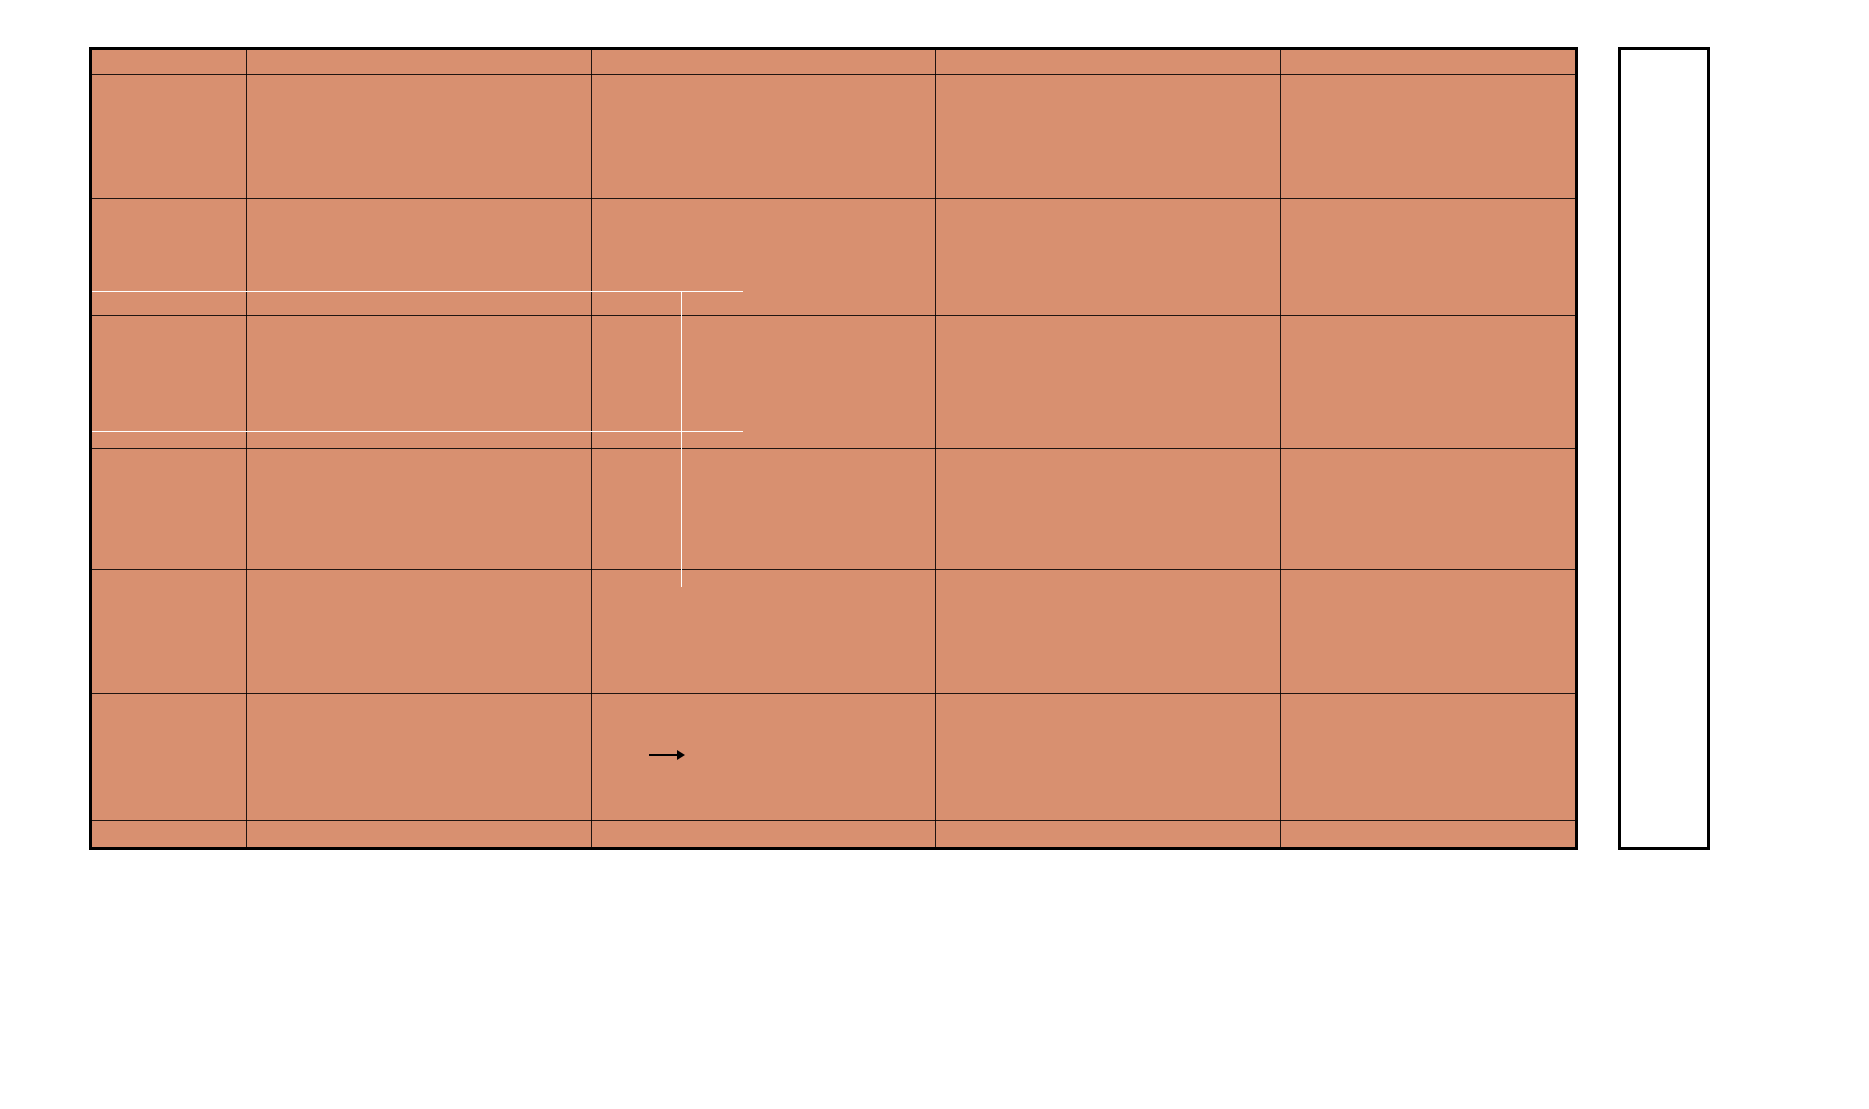 The image size is (1869, 1109). Describe the element at coordinates (417, 291) in the screenshot. I see `transect-line-upper` at that location.